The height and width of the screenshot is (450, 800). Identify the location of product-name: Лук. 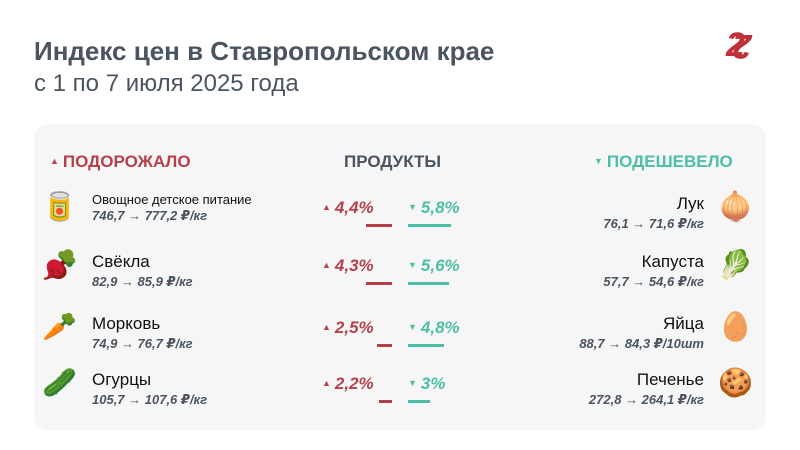
(690, 203).